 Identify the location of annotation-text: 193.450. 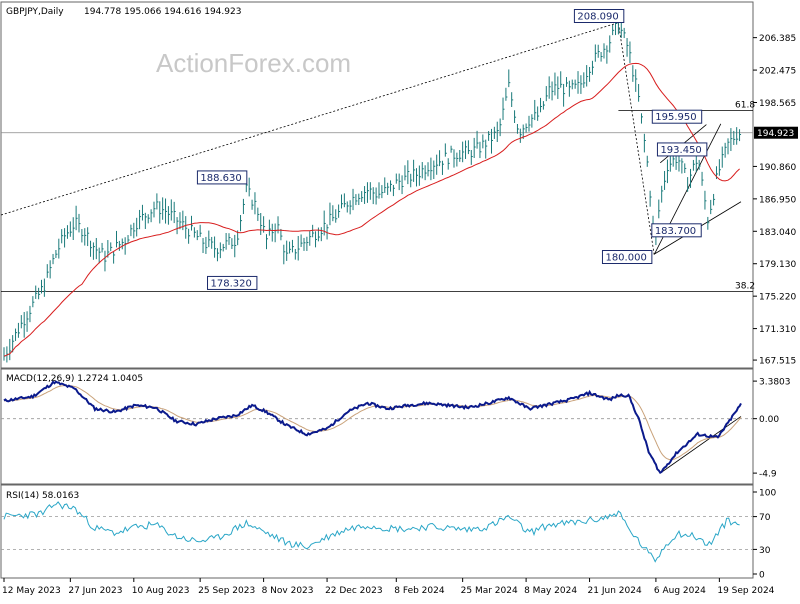
(680, 150).